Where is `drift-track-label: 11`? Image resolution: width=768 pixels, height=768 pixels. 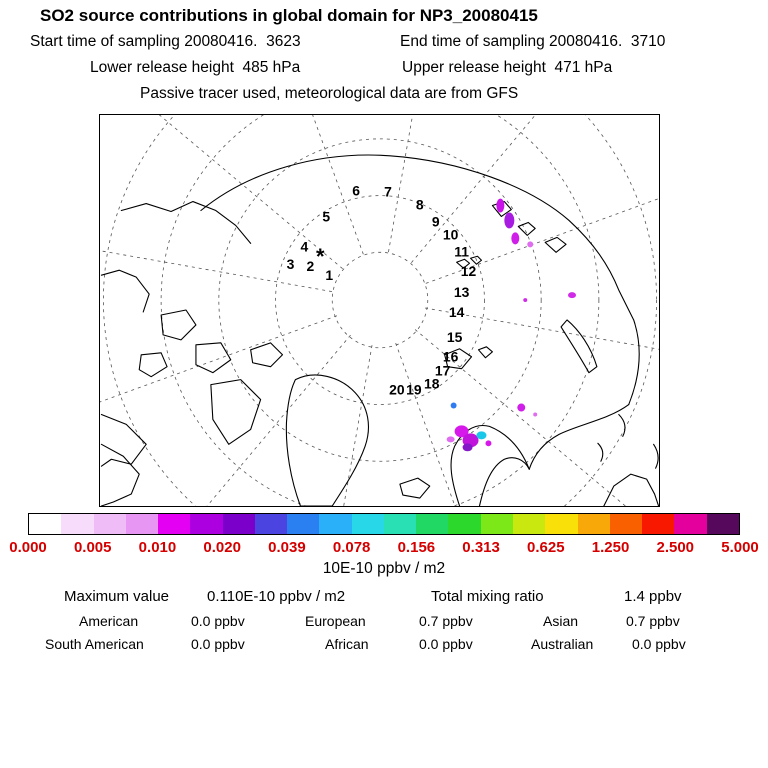 drift-track-label: 11 is located at coordinates (461, 251).